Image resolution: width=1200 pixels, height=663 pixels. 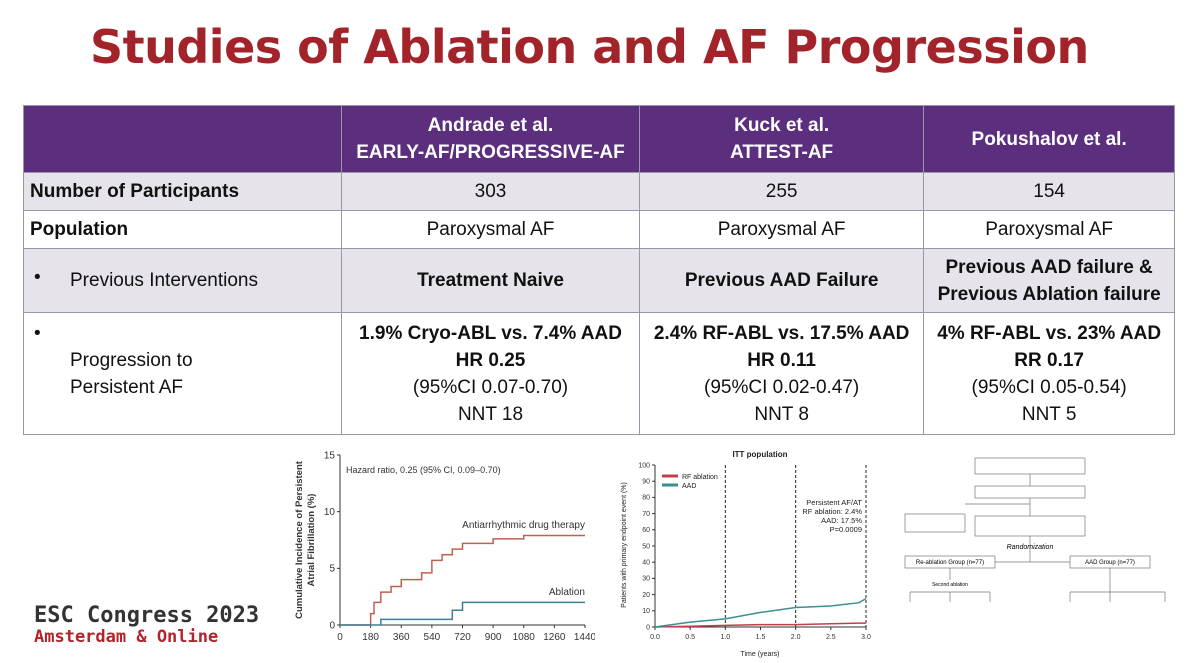 I want to click on label-text: Progression to, so click(x=131, y=360).